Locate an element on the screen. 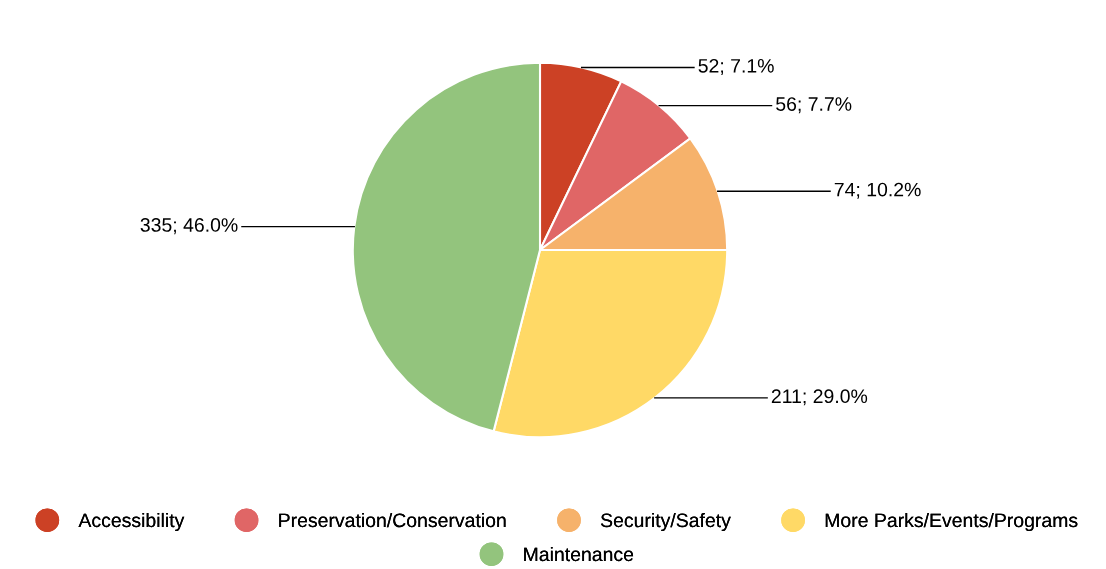  legend-label: Preservation/Conservation is located at coordinates (392, 520).